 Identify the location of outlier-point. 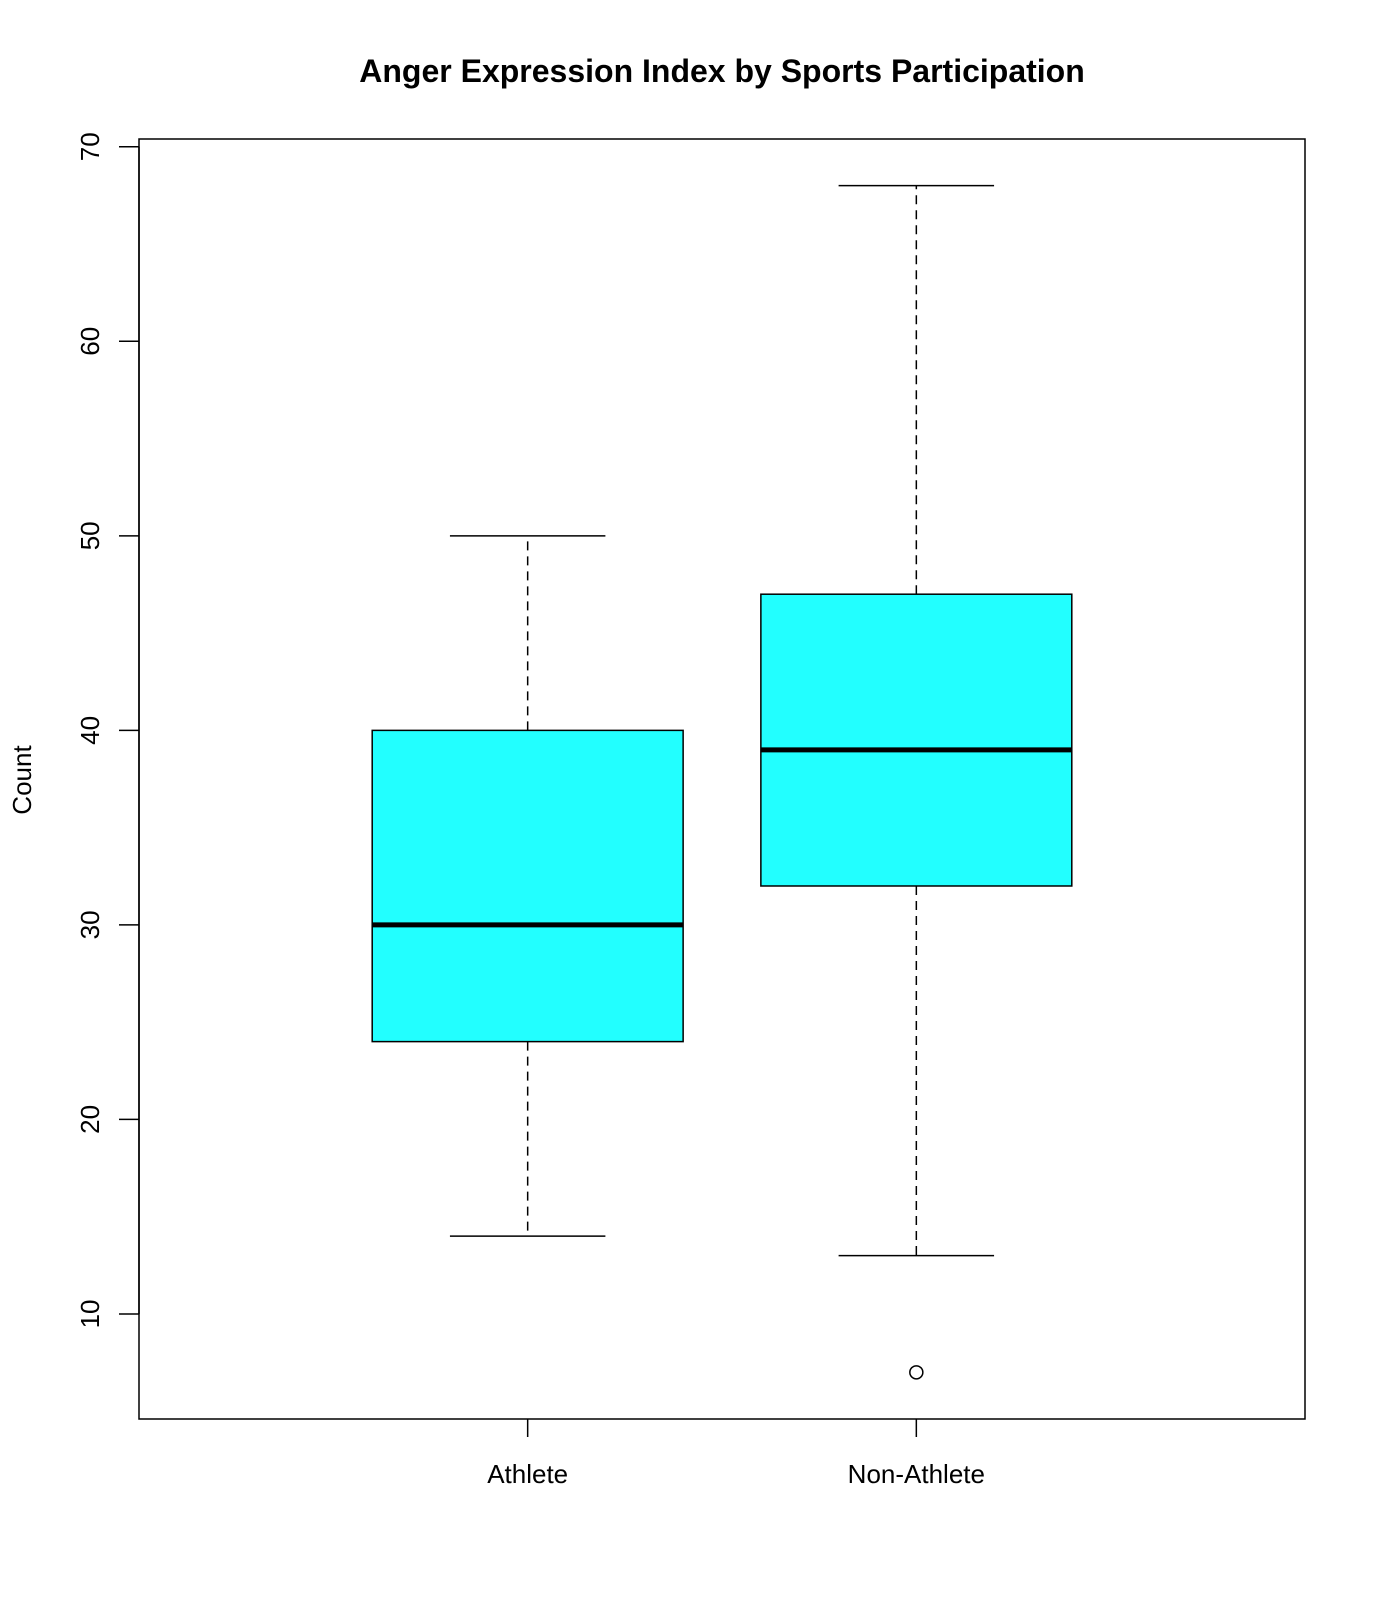
(916, 1372).